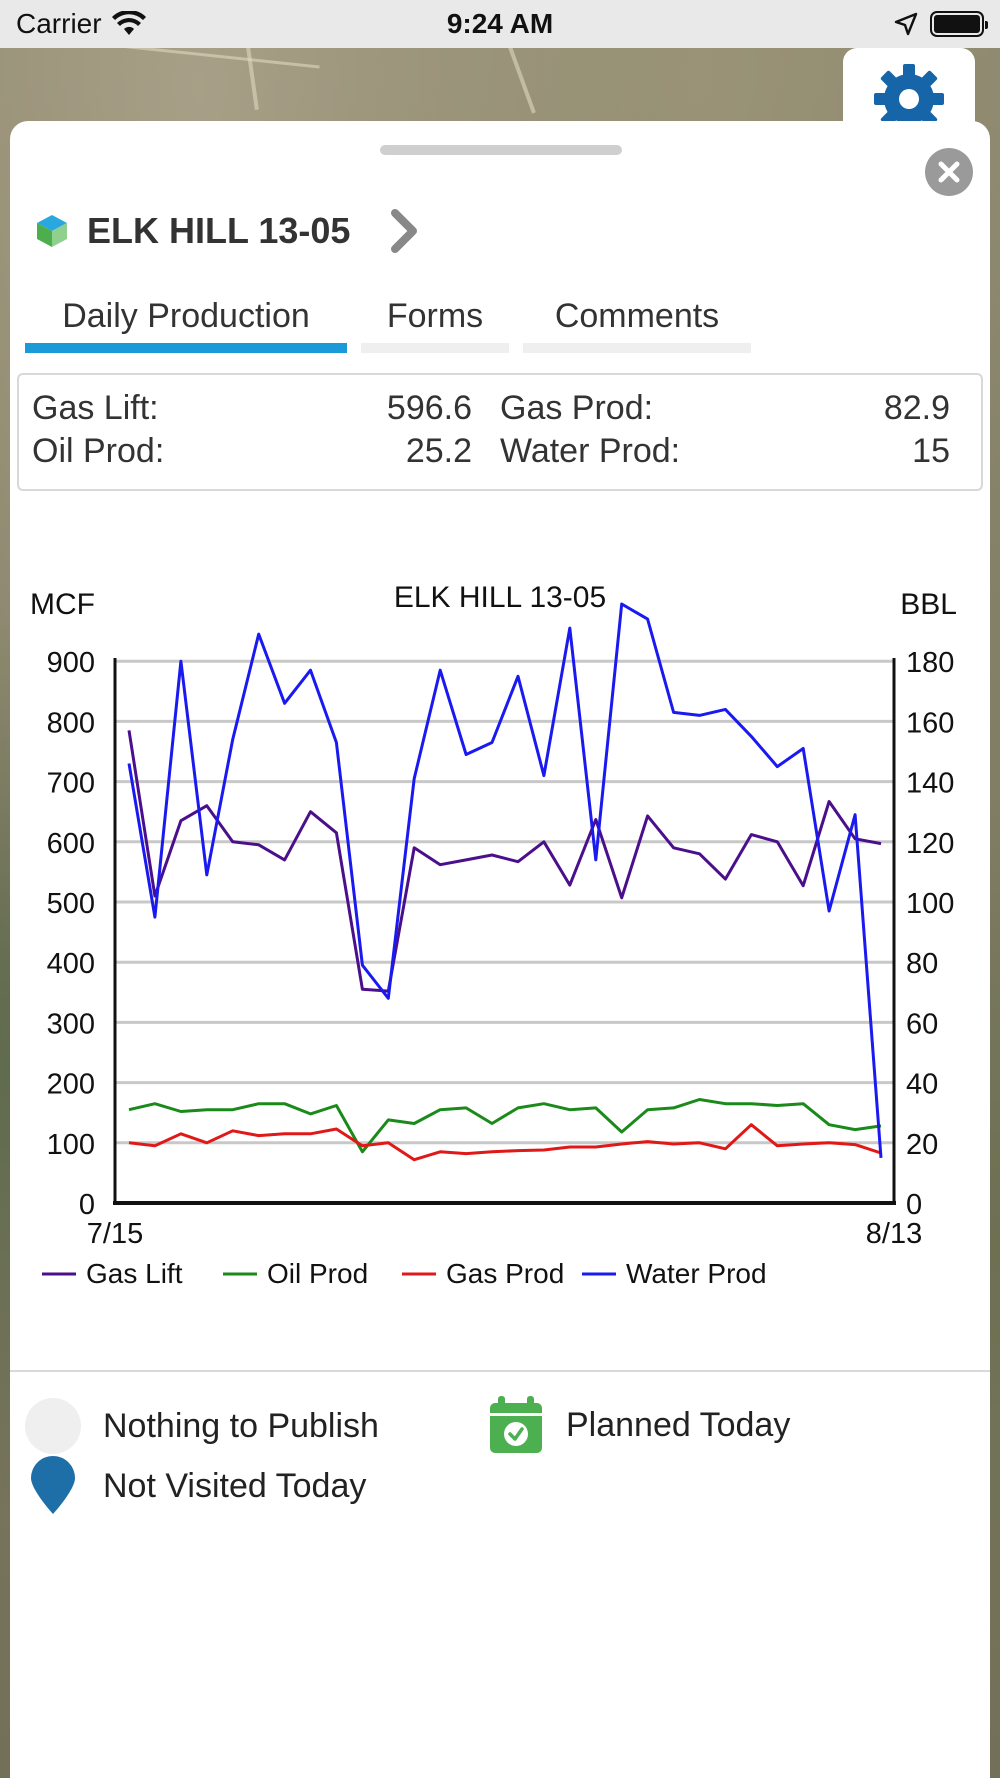 The width and height of the screenshot is (1000, 1778). Describe the element at coordinates (725, 451) in the screenshot. I see `stat-water-prod: Water Prod: 15` at that location.